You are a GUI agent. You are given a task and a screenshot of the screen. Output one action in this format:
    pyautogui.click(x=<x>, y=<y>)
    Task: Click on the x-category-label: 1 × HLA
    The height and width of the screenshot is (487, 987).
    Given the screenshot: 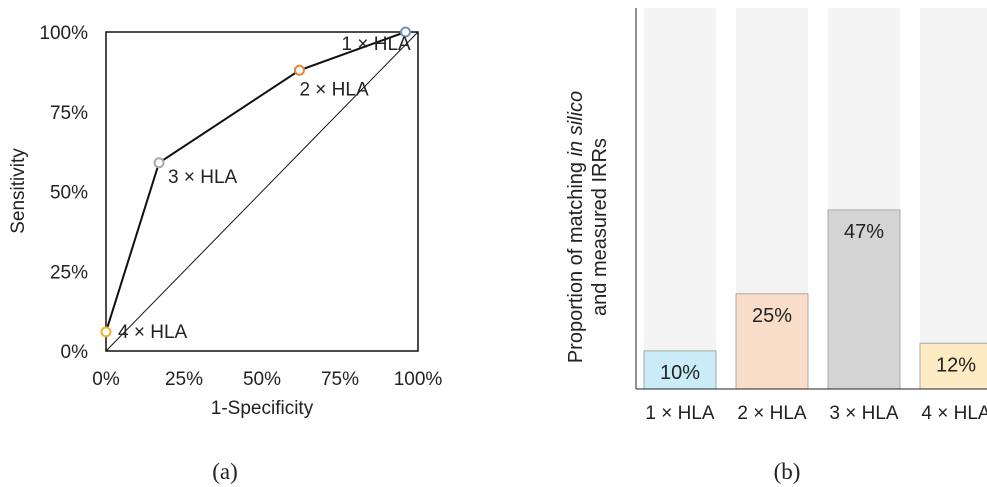 What is the action you would take?
    pyautogui.click(x=680, y=413)
    